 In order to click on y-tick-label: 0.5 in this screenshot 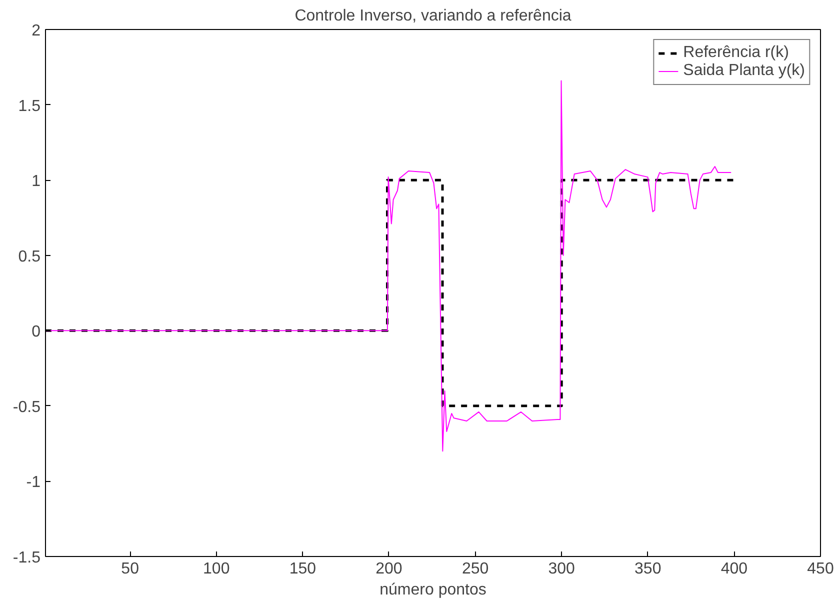, I will do `click(29, 257)`.